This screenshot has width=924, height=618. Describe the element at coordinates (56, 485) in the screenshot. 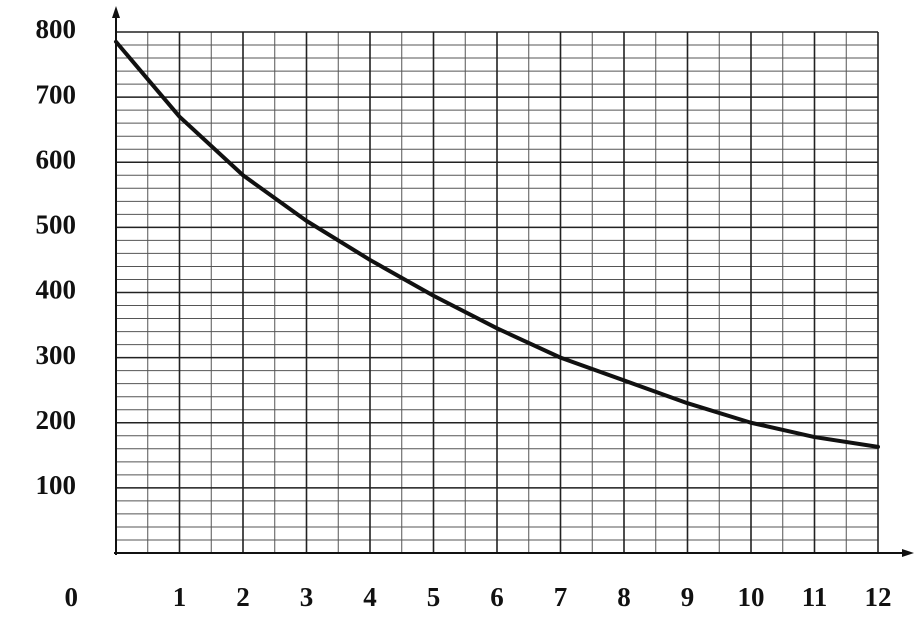

I see `y-tick-label: 100` at that location.